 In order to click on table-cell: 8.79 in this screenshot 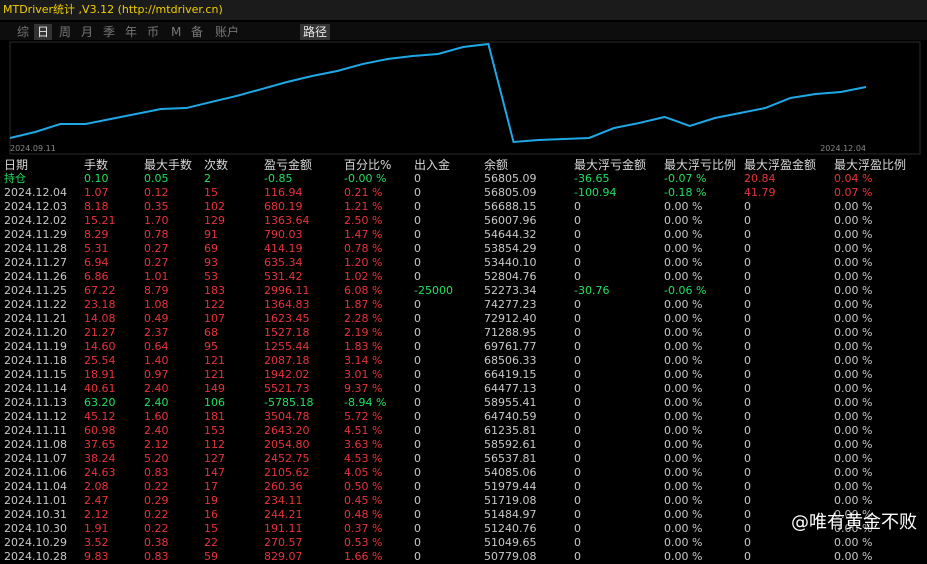, I will do `click(156, 291)`.